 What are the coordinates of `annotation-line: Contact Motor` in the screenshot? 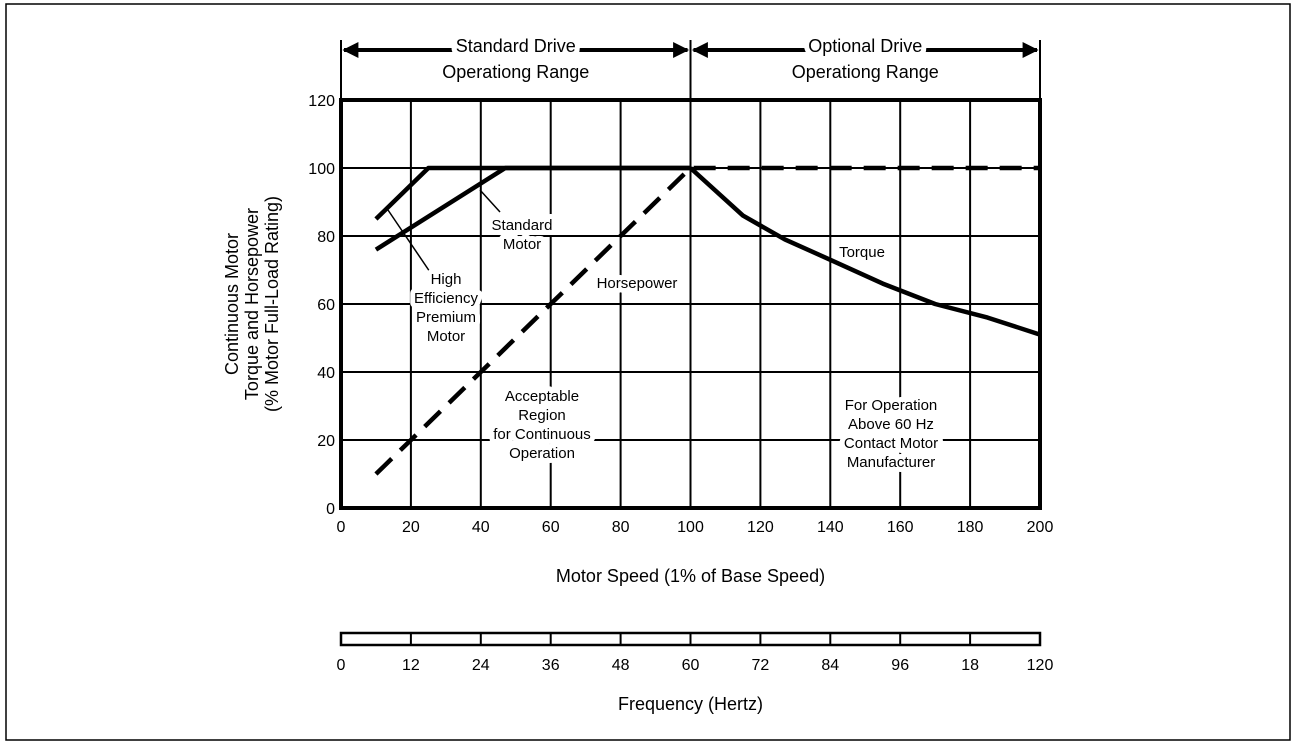 It's located at (891, 443).